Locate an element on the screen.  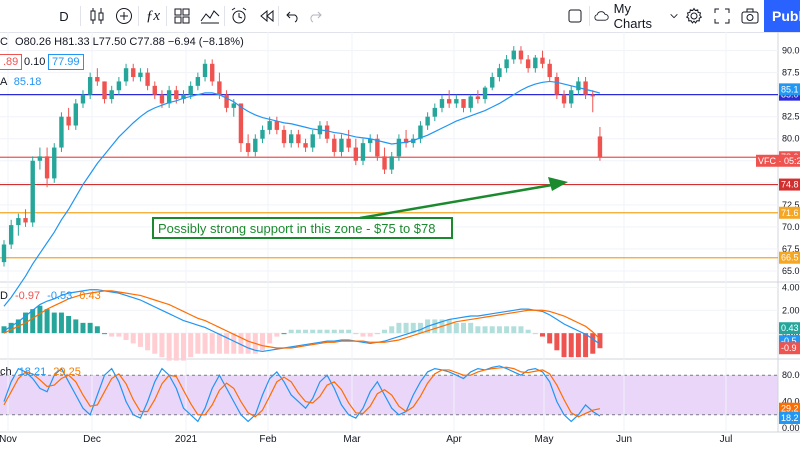
snapshot-button is located at coordinates (750, 16).